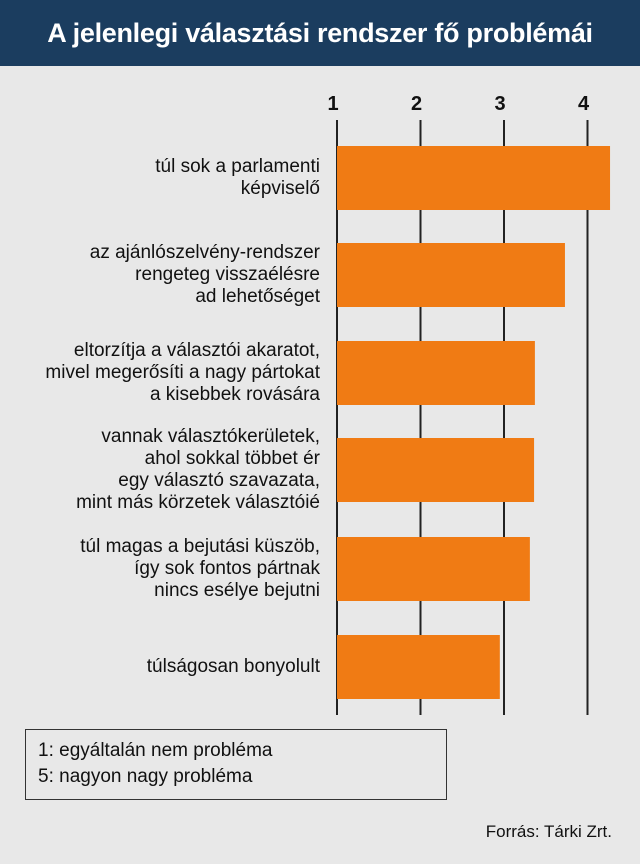  I want to click on x-tick-label: 2, so click(416, 104).